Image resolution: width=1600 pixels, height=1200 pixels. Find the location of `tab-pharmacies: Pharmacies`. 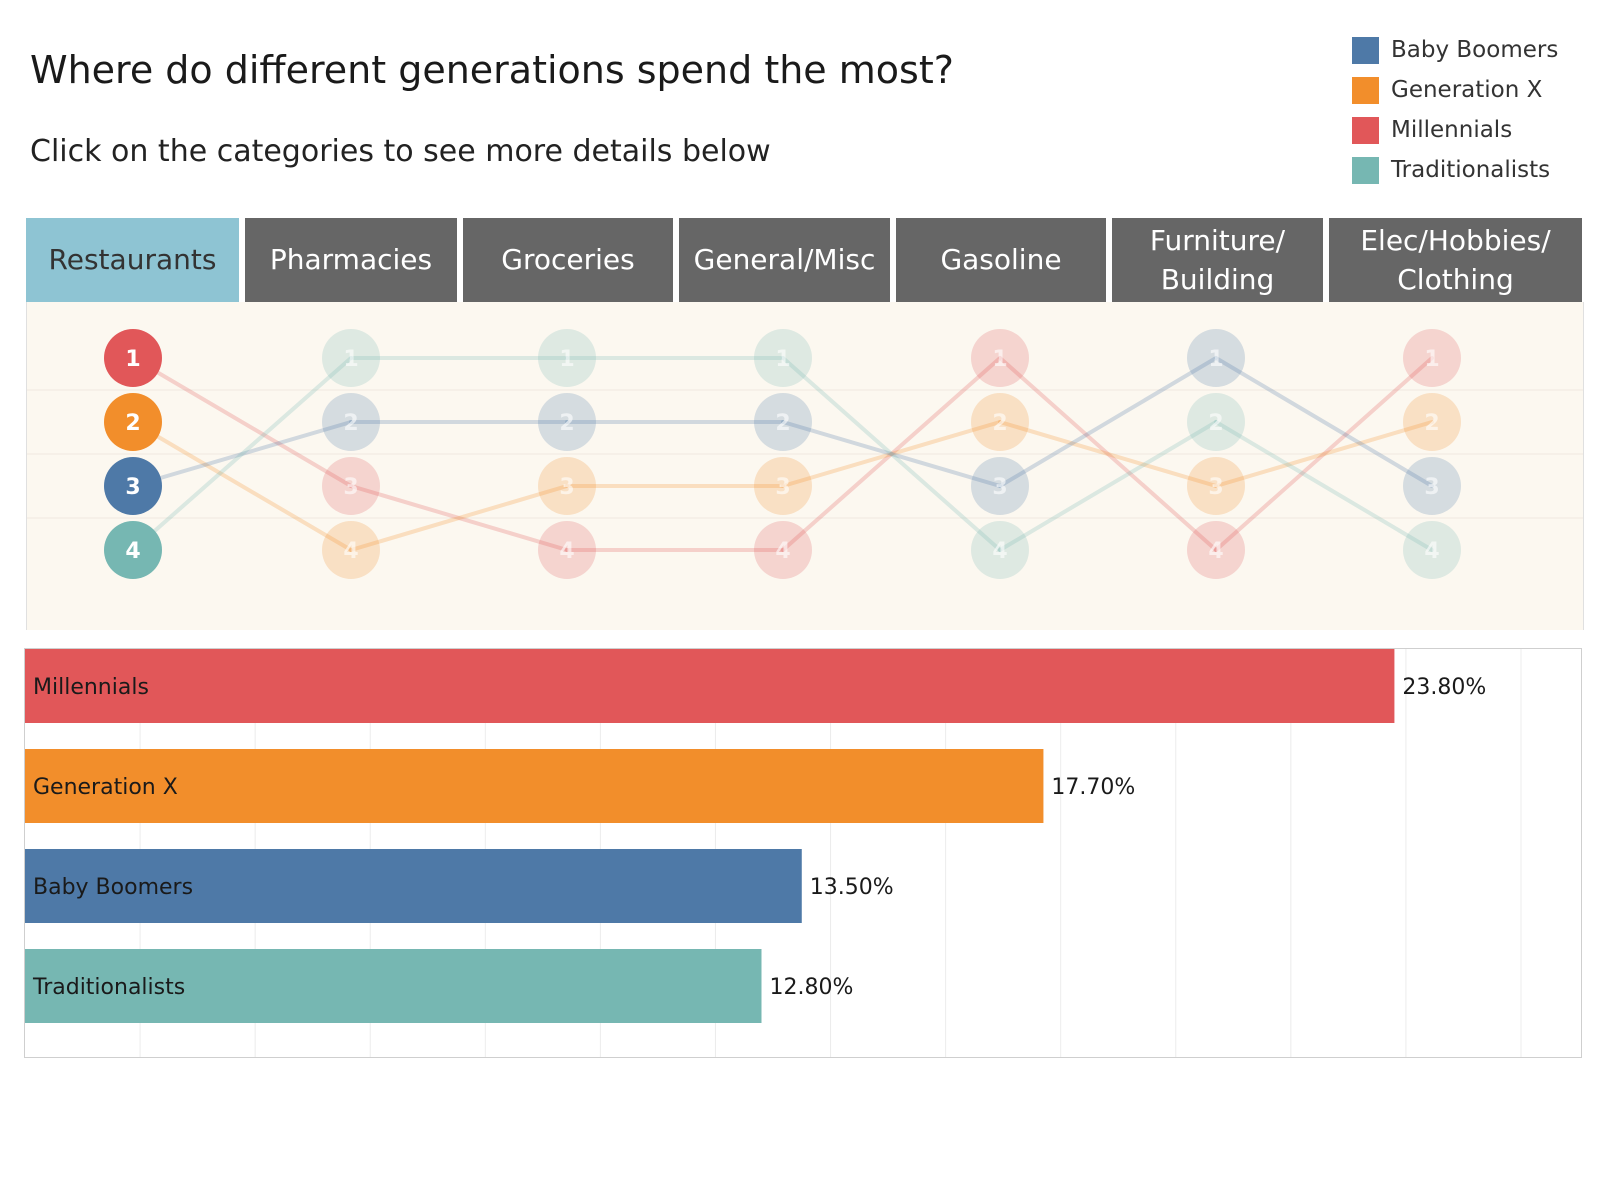

tab-pharmacies: Pharmacies is located at coordinates (351, 260).